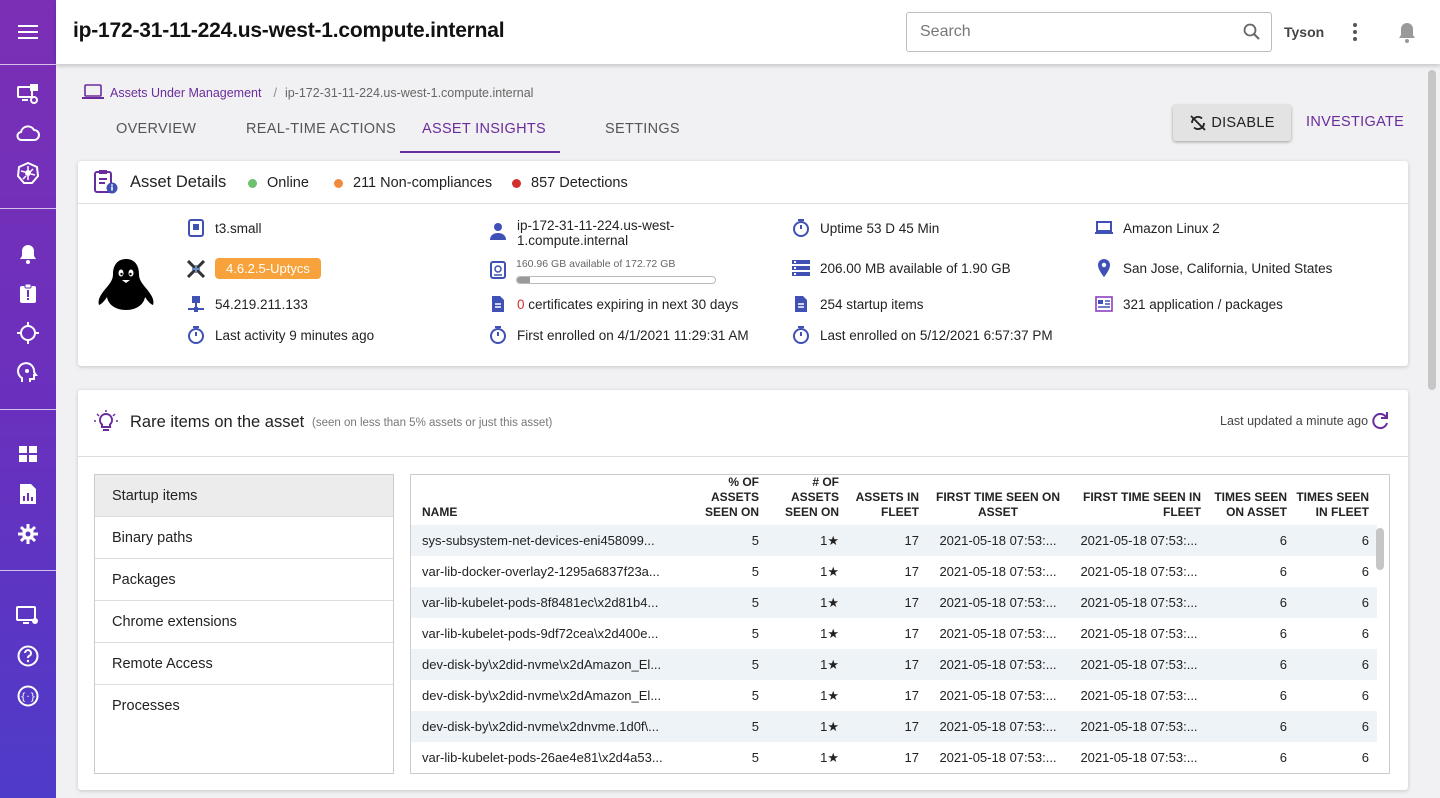 Image resolution: width=1440 pixels, height=798 pixels. What do you see at coordinates (106, 424) in the screenshot?
I see `lightbulb-icon` at bounding box center [106, 424].